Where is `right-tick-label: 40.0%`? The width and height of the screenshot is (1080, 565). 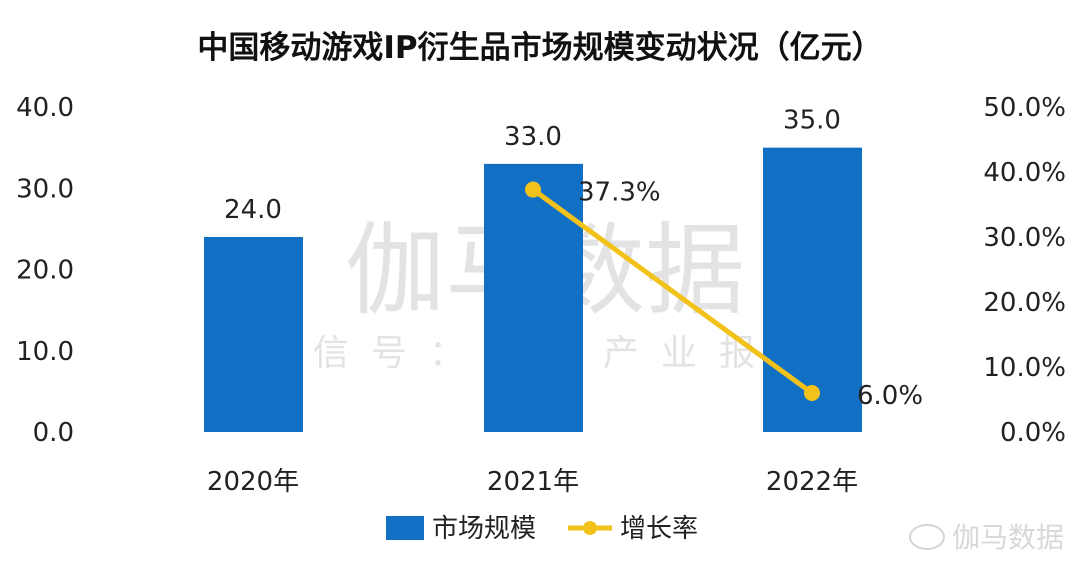 right-tick-label: 40.0% is located at coordinates (1024, 173).